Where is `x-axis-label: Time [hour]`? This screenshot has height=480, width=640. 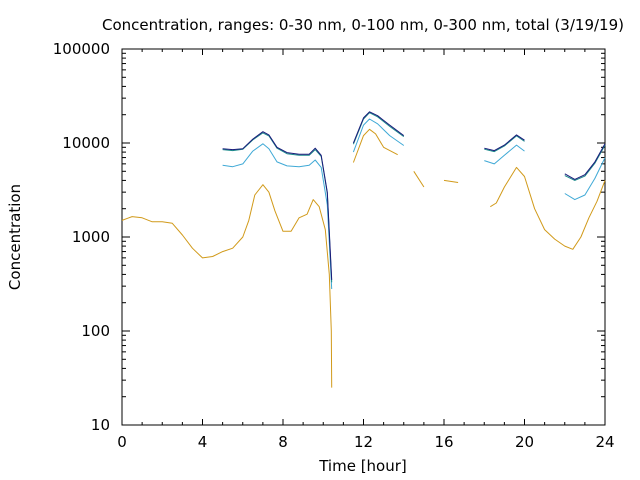 x-axis-label: Time [hour] is located at coordinates (362, 466).